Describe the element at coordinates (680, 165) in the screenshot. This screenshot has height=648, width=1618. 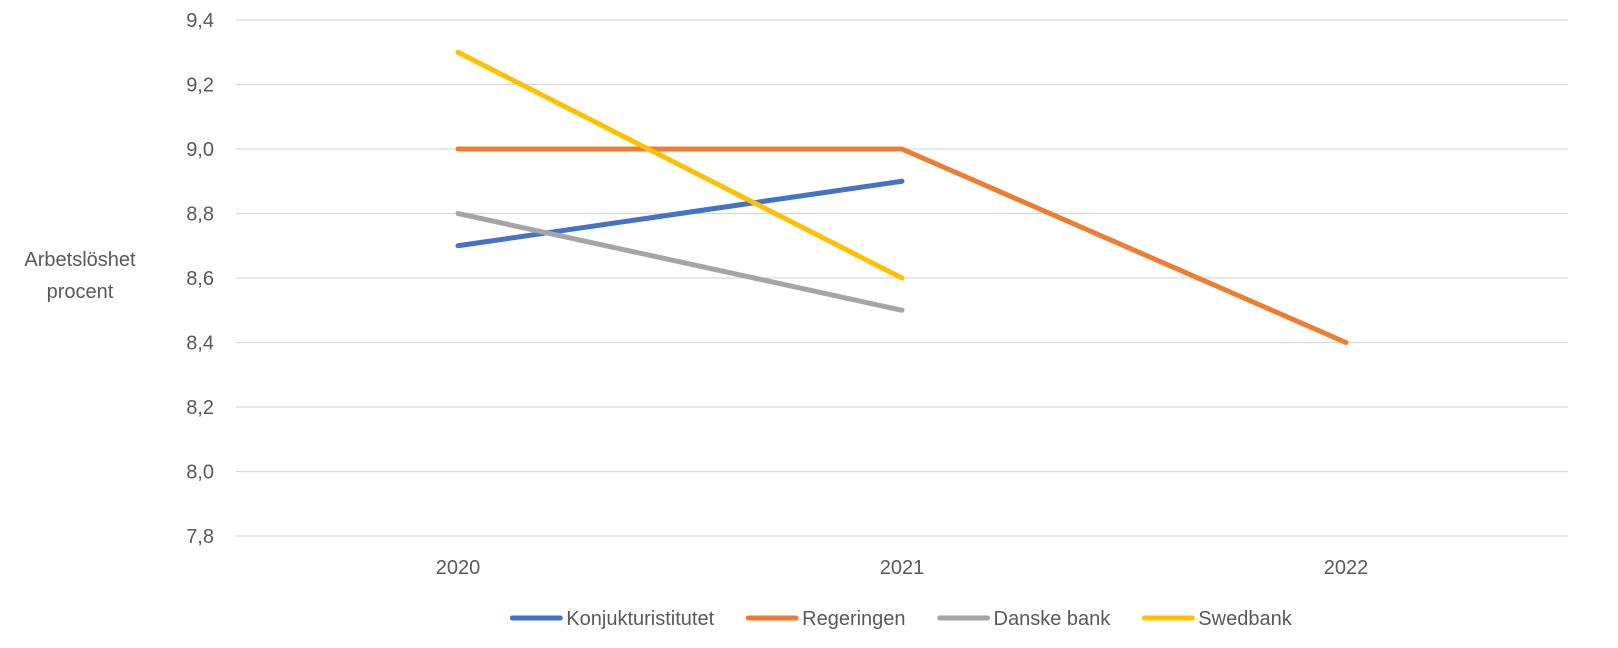
I see `series-line-swedbank` at that location.